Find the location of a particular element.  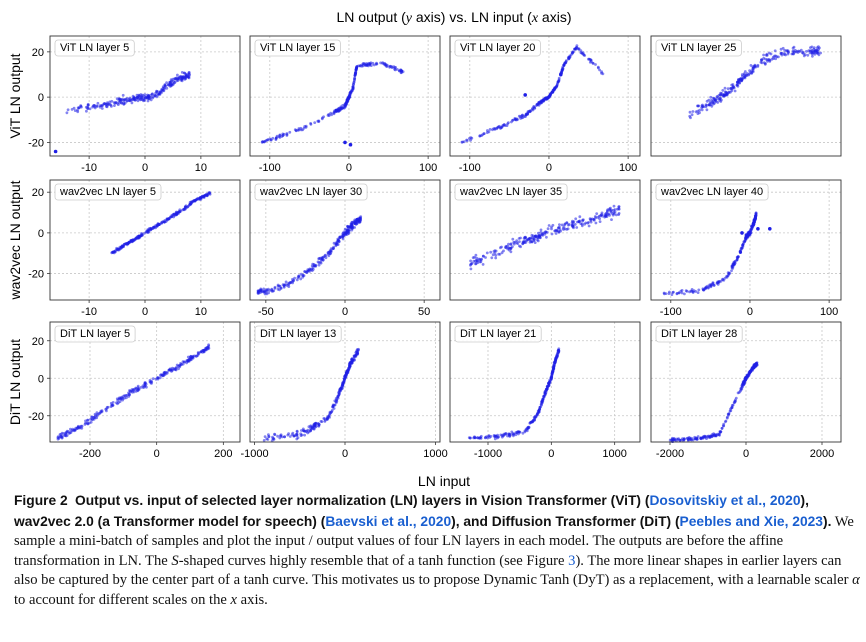

scatter-panel: wav2vec LN layer 35 is located at coordinates (545, 240).